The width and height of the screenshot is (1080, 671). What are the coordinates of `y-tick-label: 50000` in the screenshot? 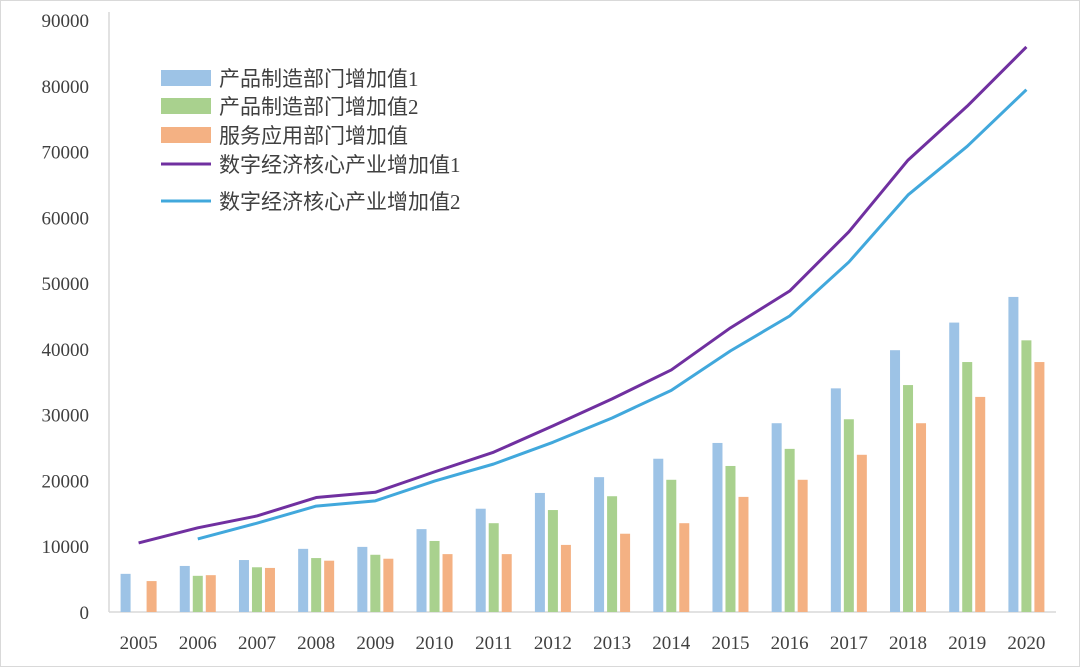 It's located at (66, 284).